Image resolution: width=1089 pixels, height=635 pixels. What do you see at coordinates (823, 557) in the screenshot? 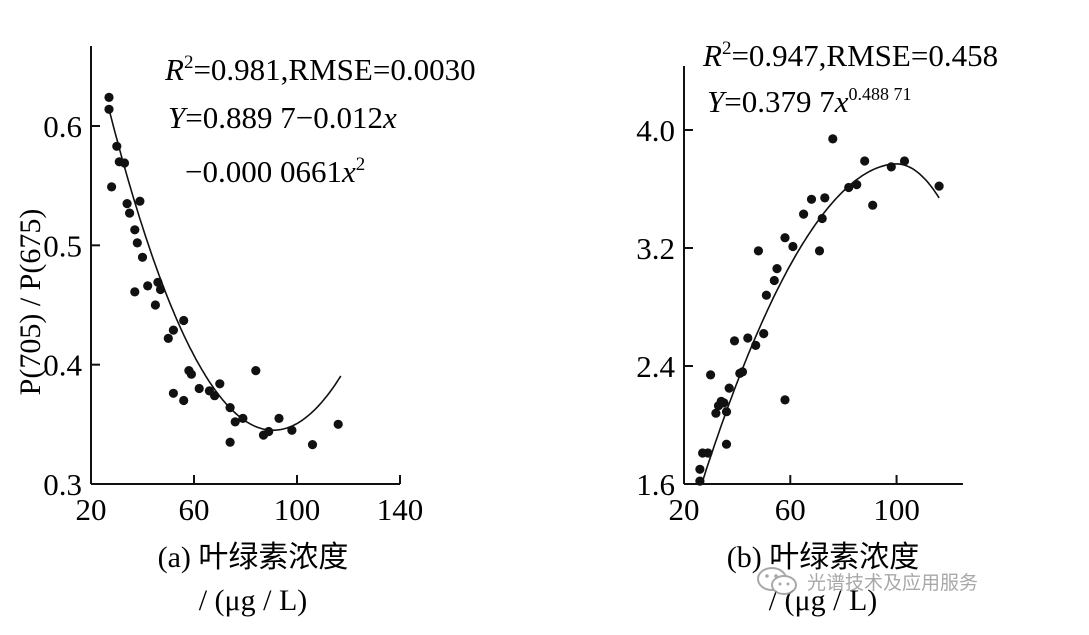
I see `panel-b-xlabel-line1: (b) 叶绿素浓度` at bounding box center [823, 557].